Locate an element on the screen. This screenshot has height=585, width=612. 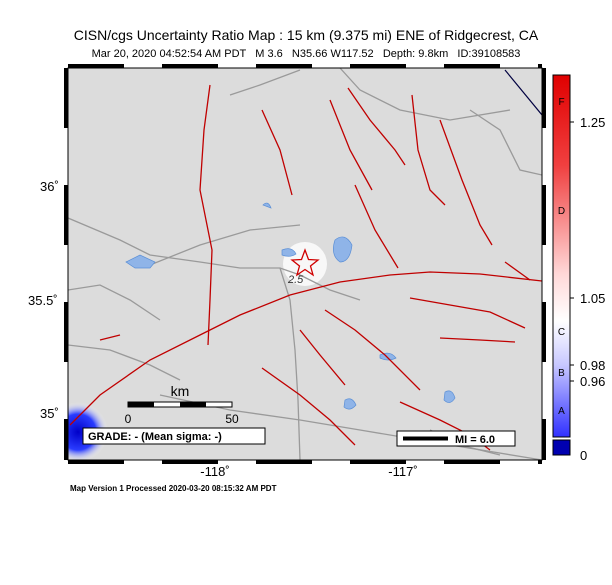
epicenter-star is located at coordinates (305, 262).